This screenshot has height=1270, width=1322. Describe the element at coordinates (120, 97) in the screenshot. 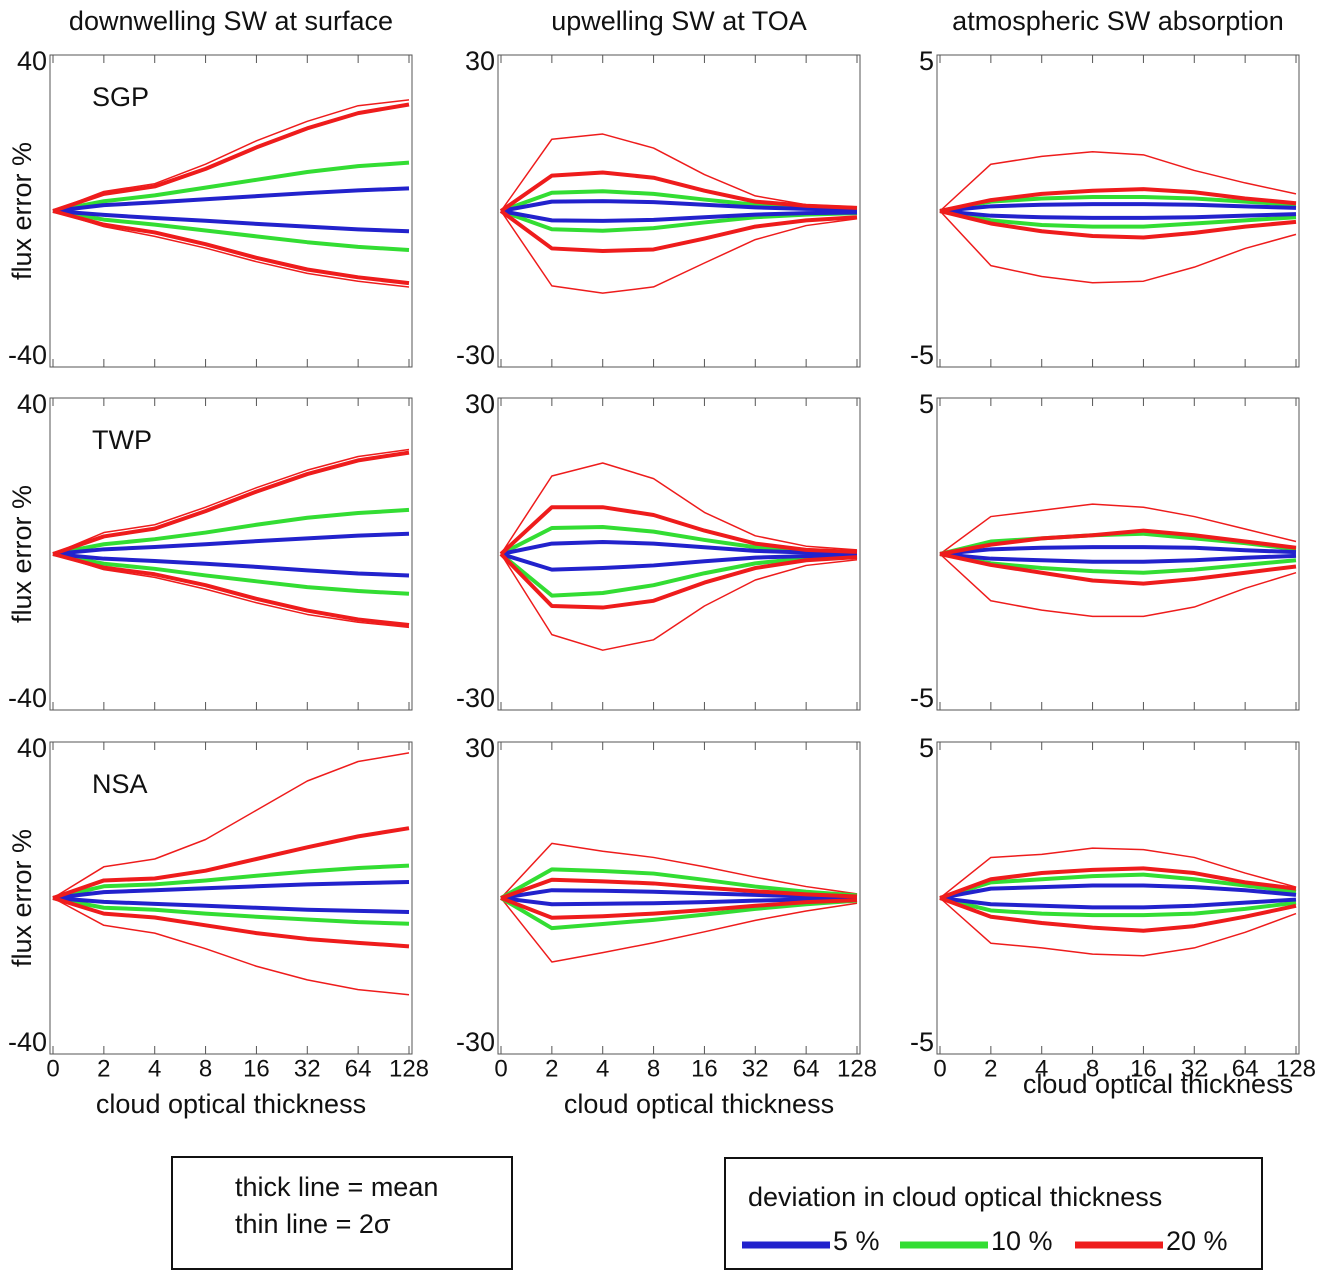

I see `site-label: SGP` at that location.